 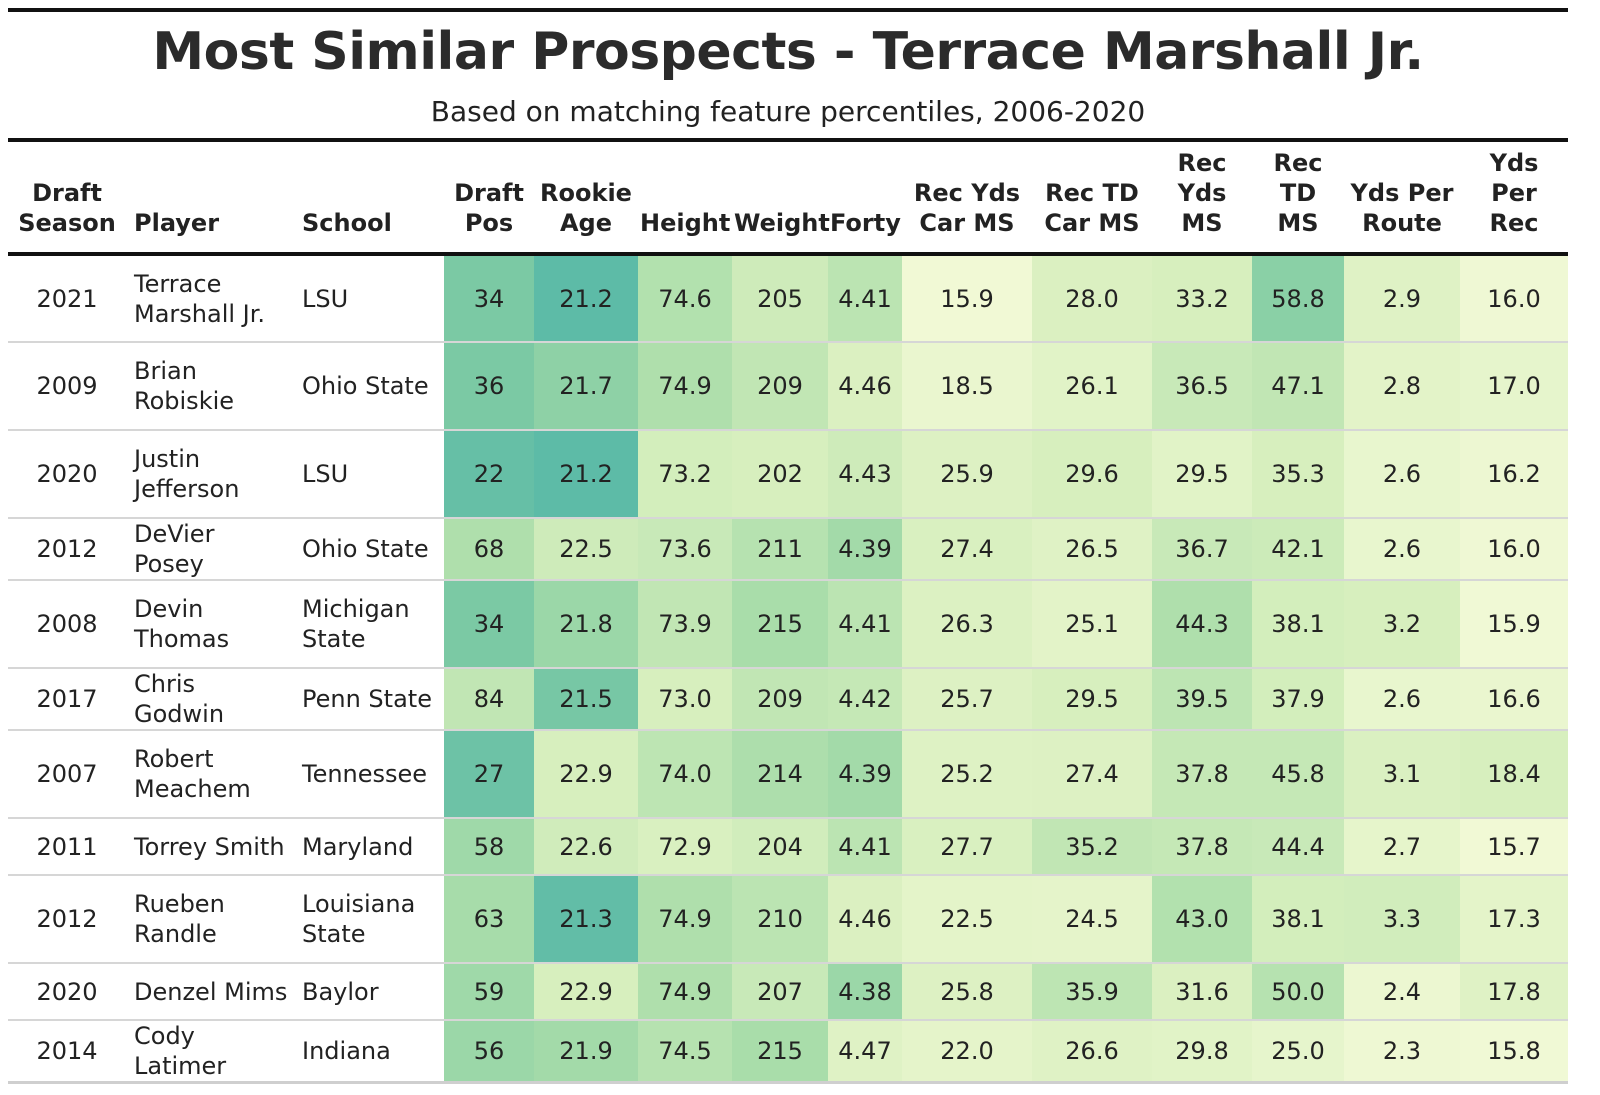 I want to click on cell-season: 2009, so click(x=67, y=386).